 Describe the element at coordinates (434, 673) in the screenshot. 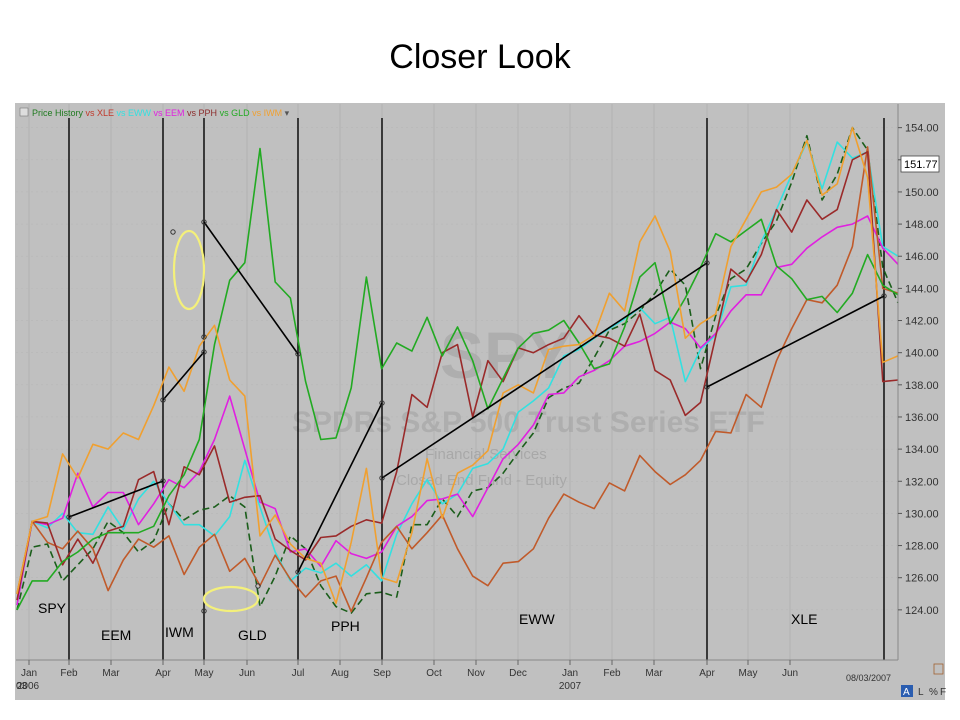

I see `x-tick-label: Oct` at that location.